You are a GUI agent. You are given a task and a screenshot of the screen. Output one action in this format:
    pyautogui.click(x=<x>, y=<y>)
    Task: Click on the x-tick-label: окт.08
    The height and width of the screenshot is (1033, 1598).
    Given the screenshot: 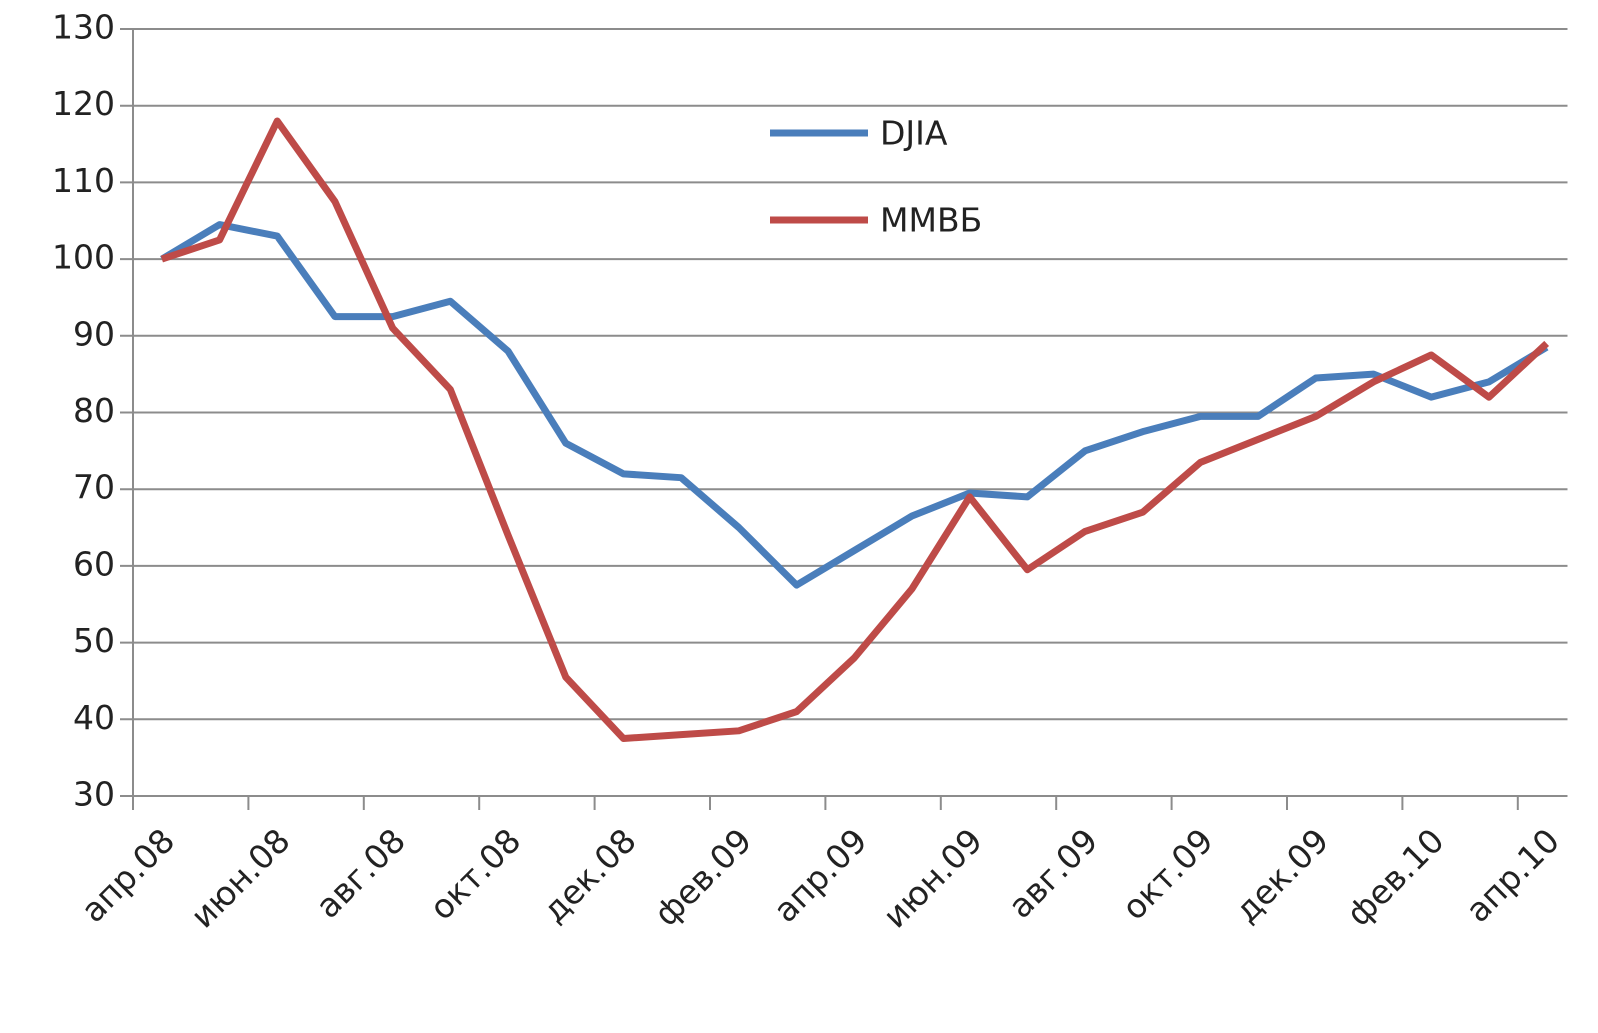 What is the action you would take?
    pyautogui.click(x=475, y=874)
    